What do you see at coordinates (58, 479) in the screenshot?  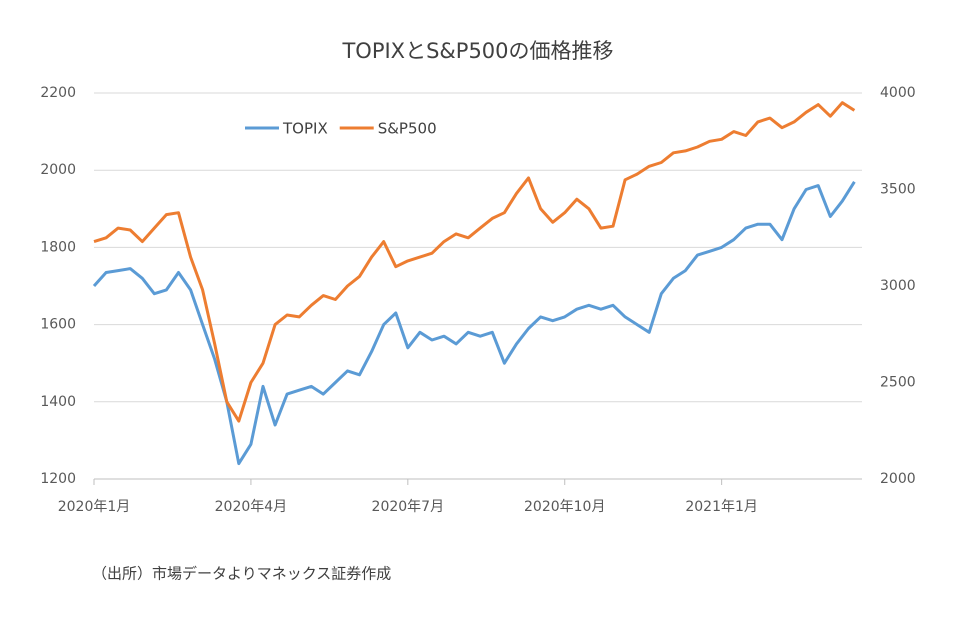 I see `y-tick-label: 1200` at bounding box center [58, 479].